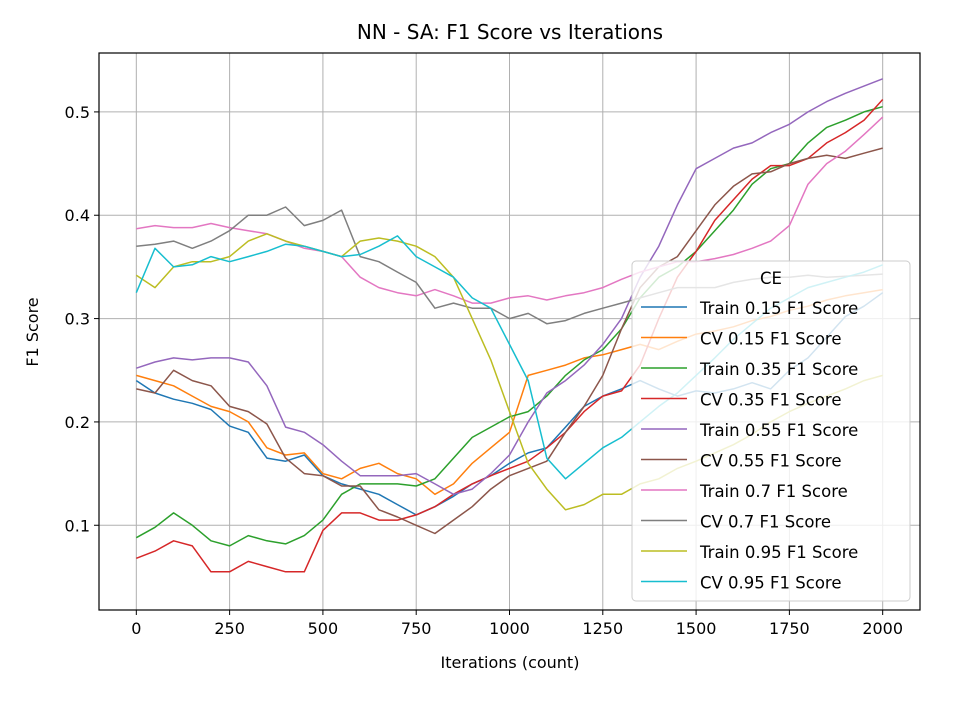 This screenshot has height=720, width=960. I want to click on legend-entry-label: Train 0.7 F1 Score, so click(773, 491).